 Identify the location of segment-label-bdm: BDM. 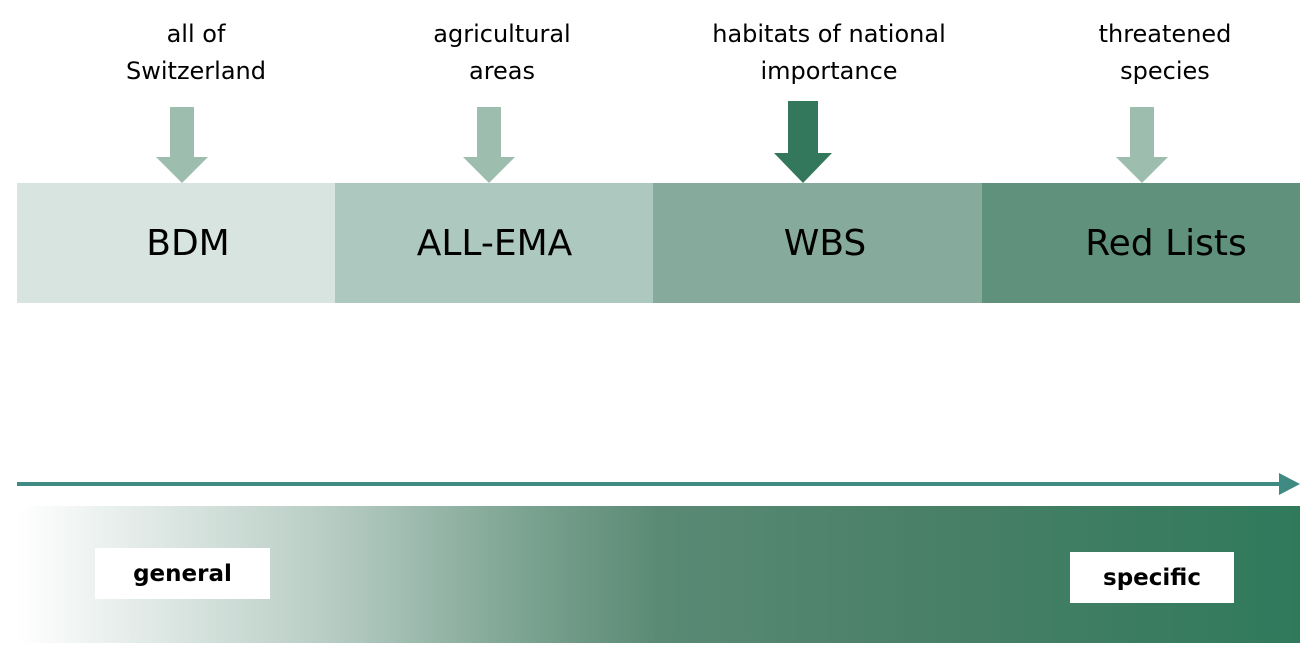
(188, 243).